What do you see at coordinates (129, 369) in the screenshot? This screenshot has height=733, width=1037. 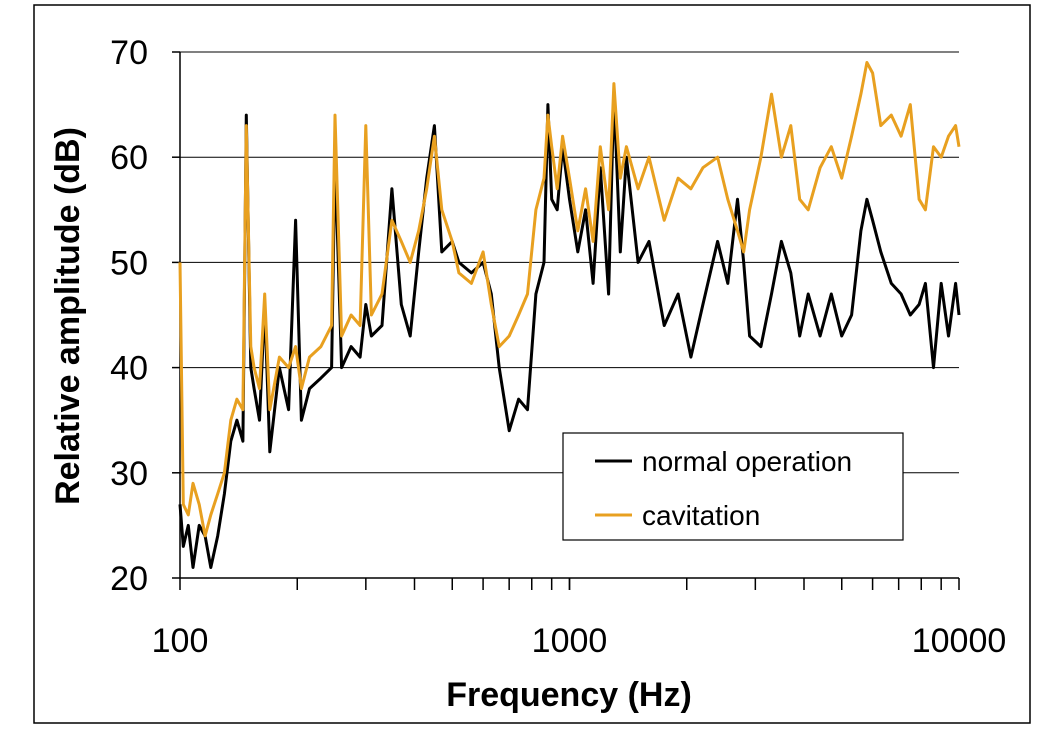 I see `y-tick-label-40: 40` at bounding box center [129, 369].